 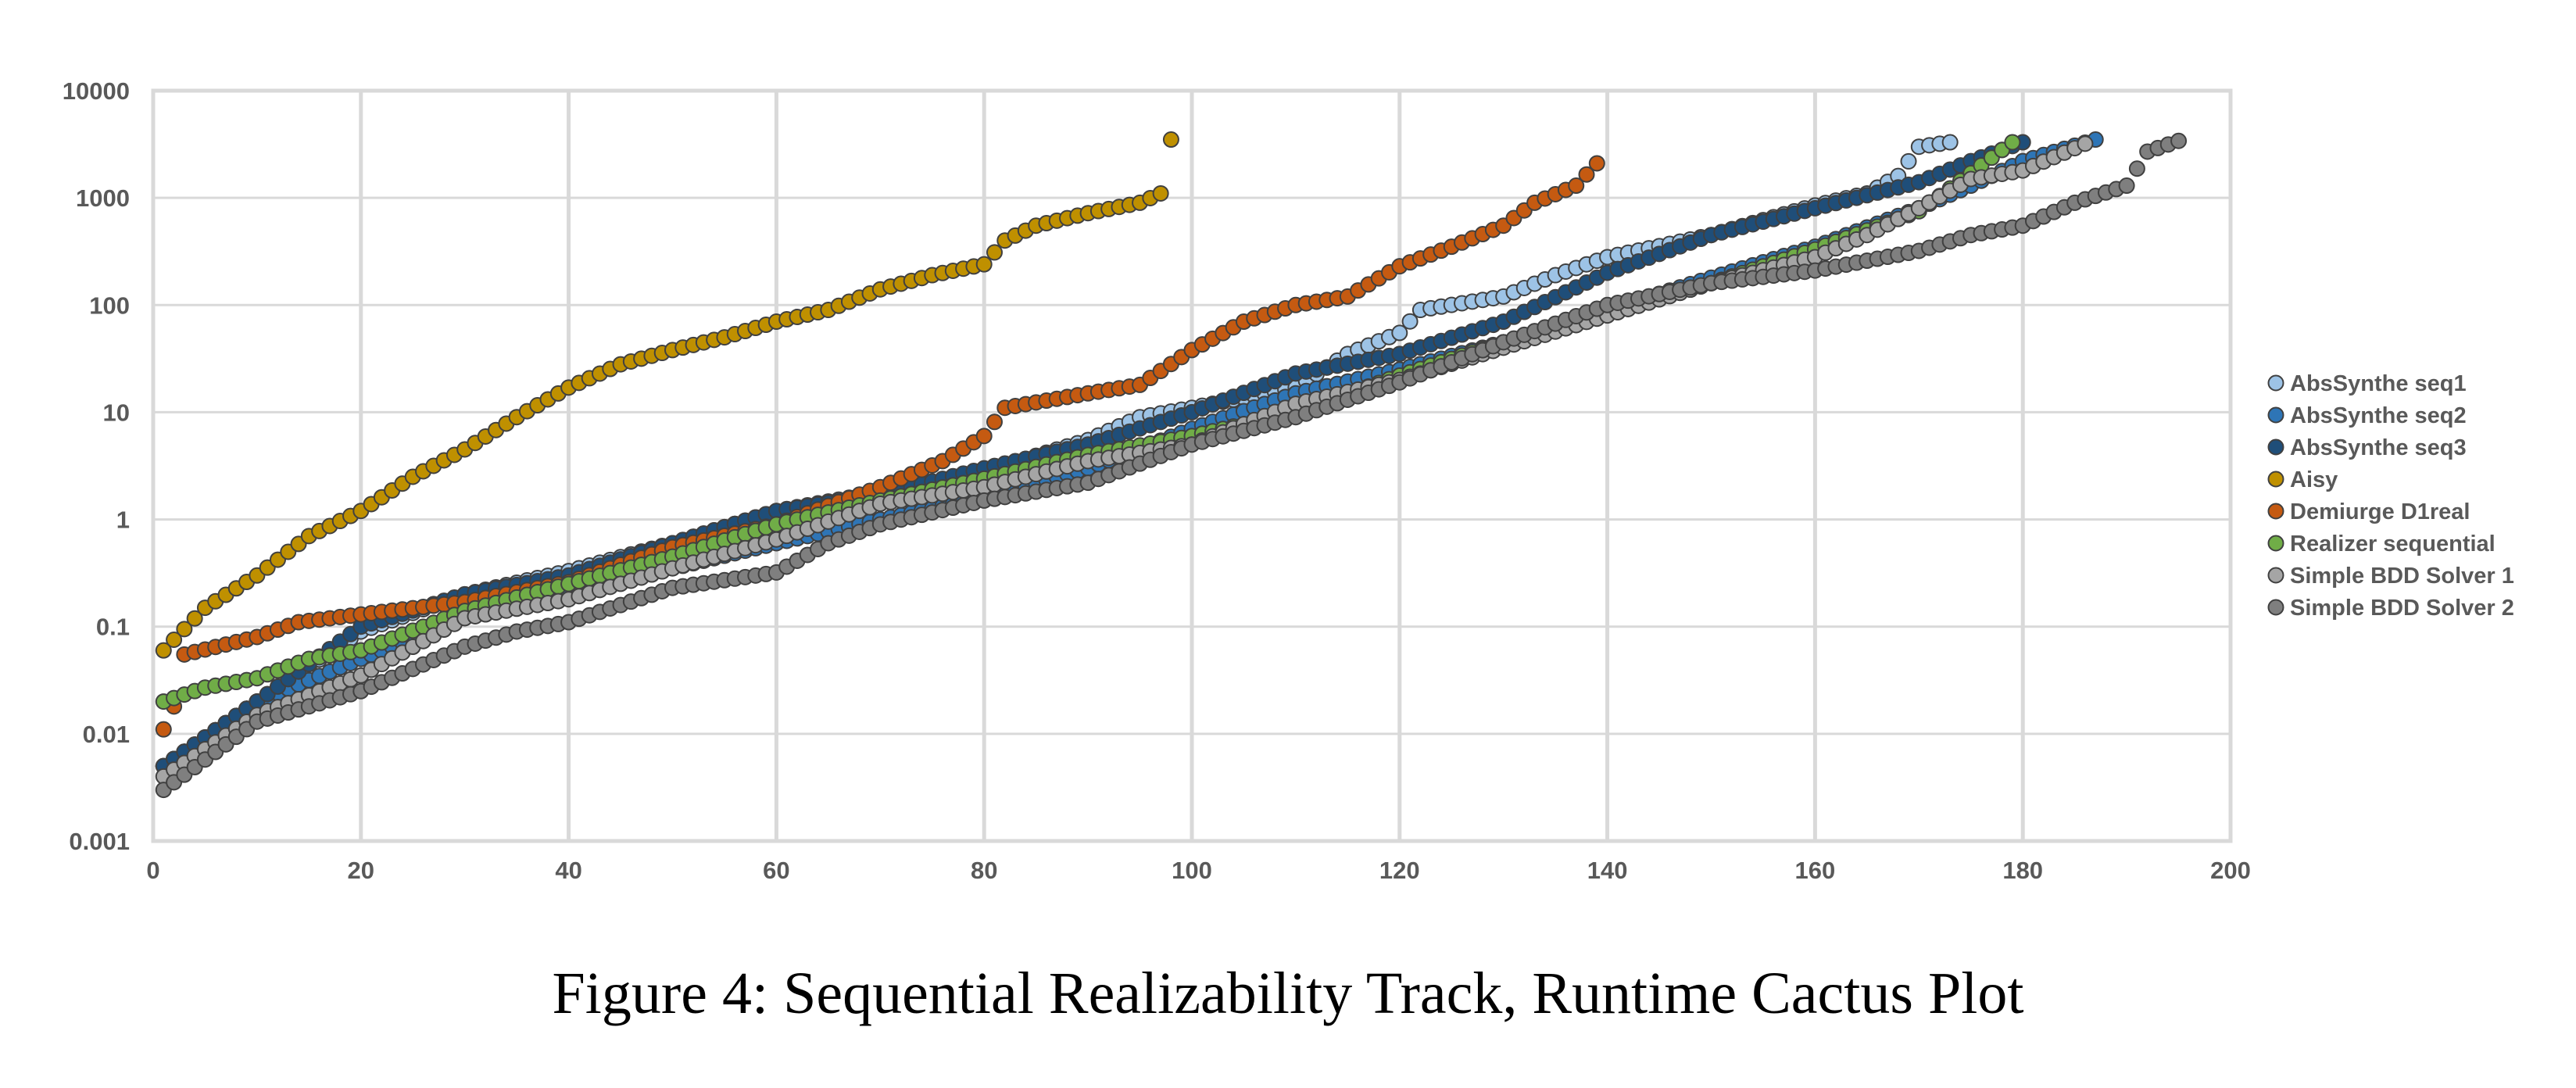 I want to click on legend-item-demiurge-d1real: Demiurge D1real, so click(x=2368, y=511).